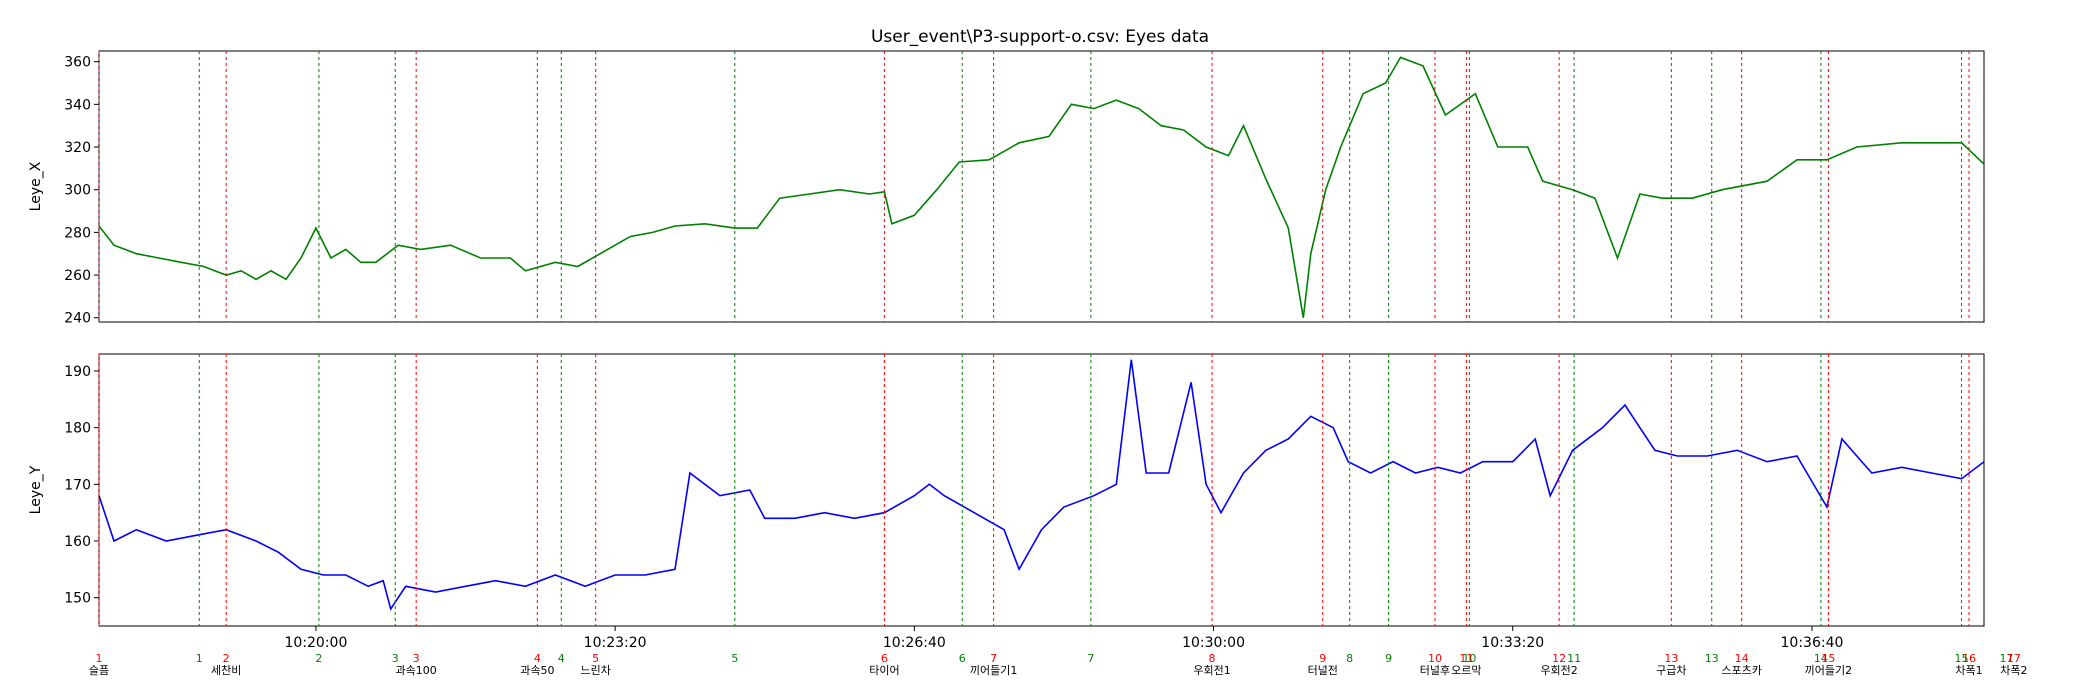 This screenshot has height=700, width=2100. I want to click on green-event-number: 2, so click(318, 658).